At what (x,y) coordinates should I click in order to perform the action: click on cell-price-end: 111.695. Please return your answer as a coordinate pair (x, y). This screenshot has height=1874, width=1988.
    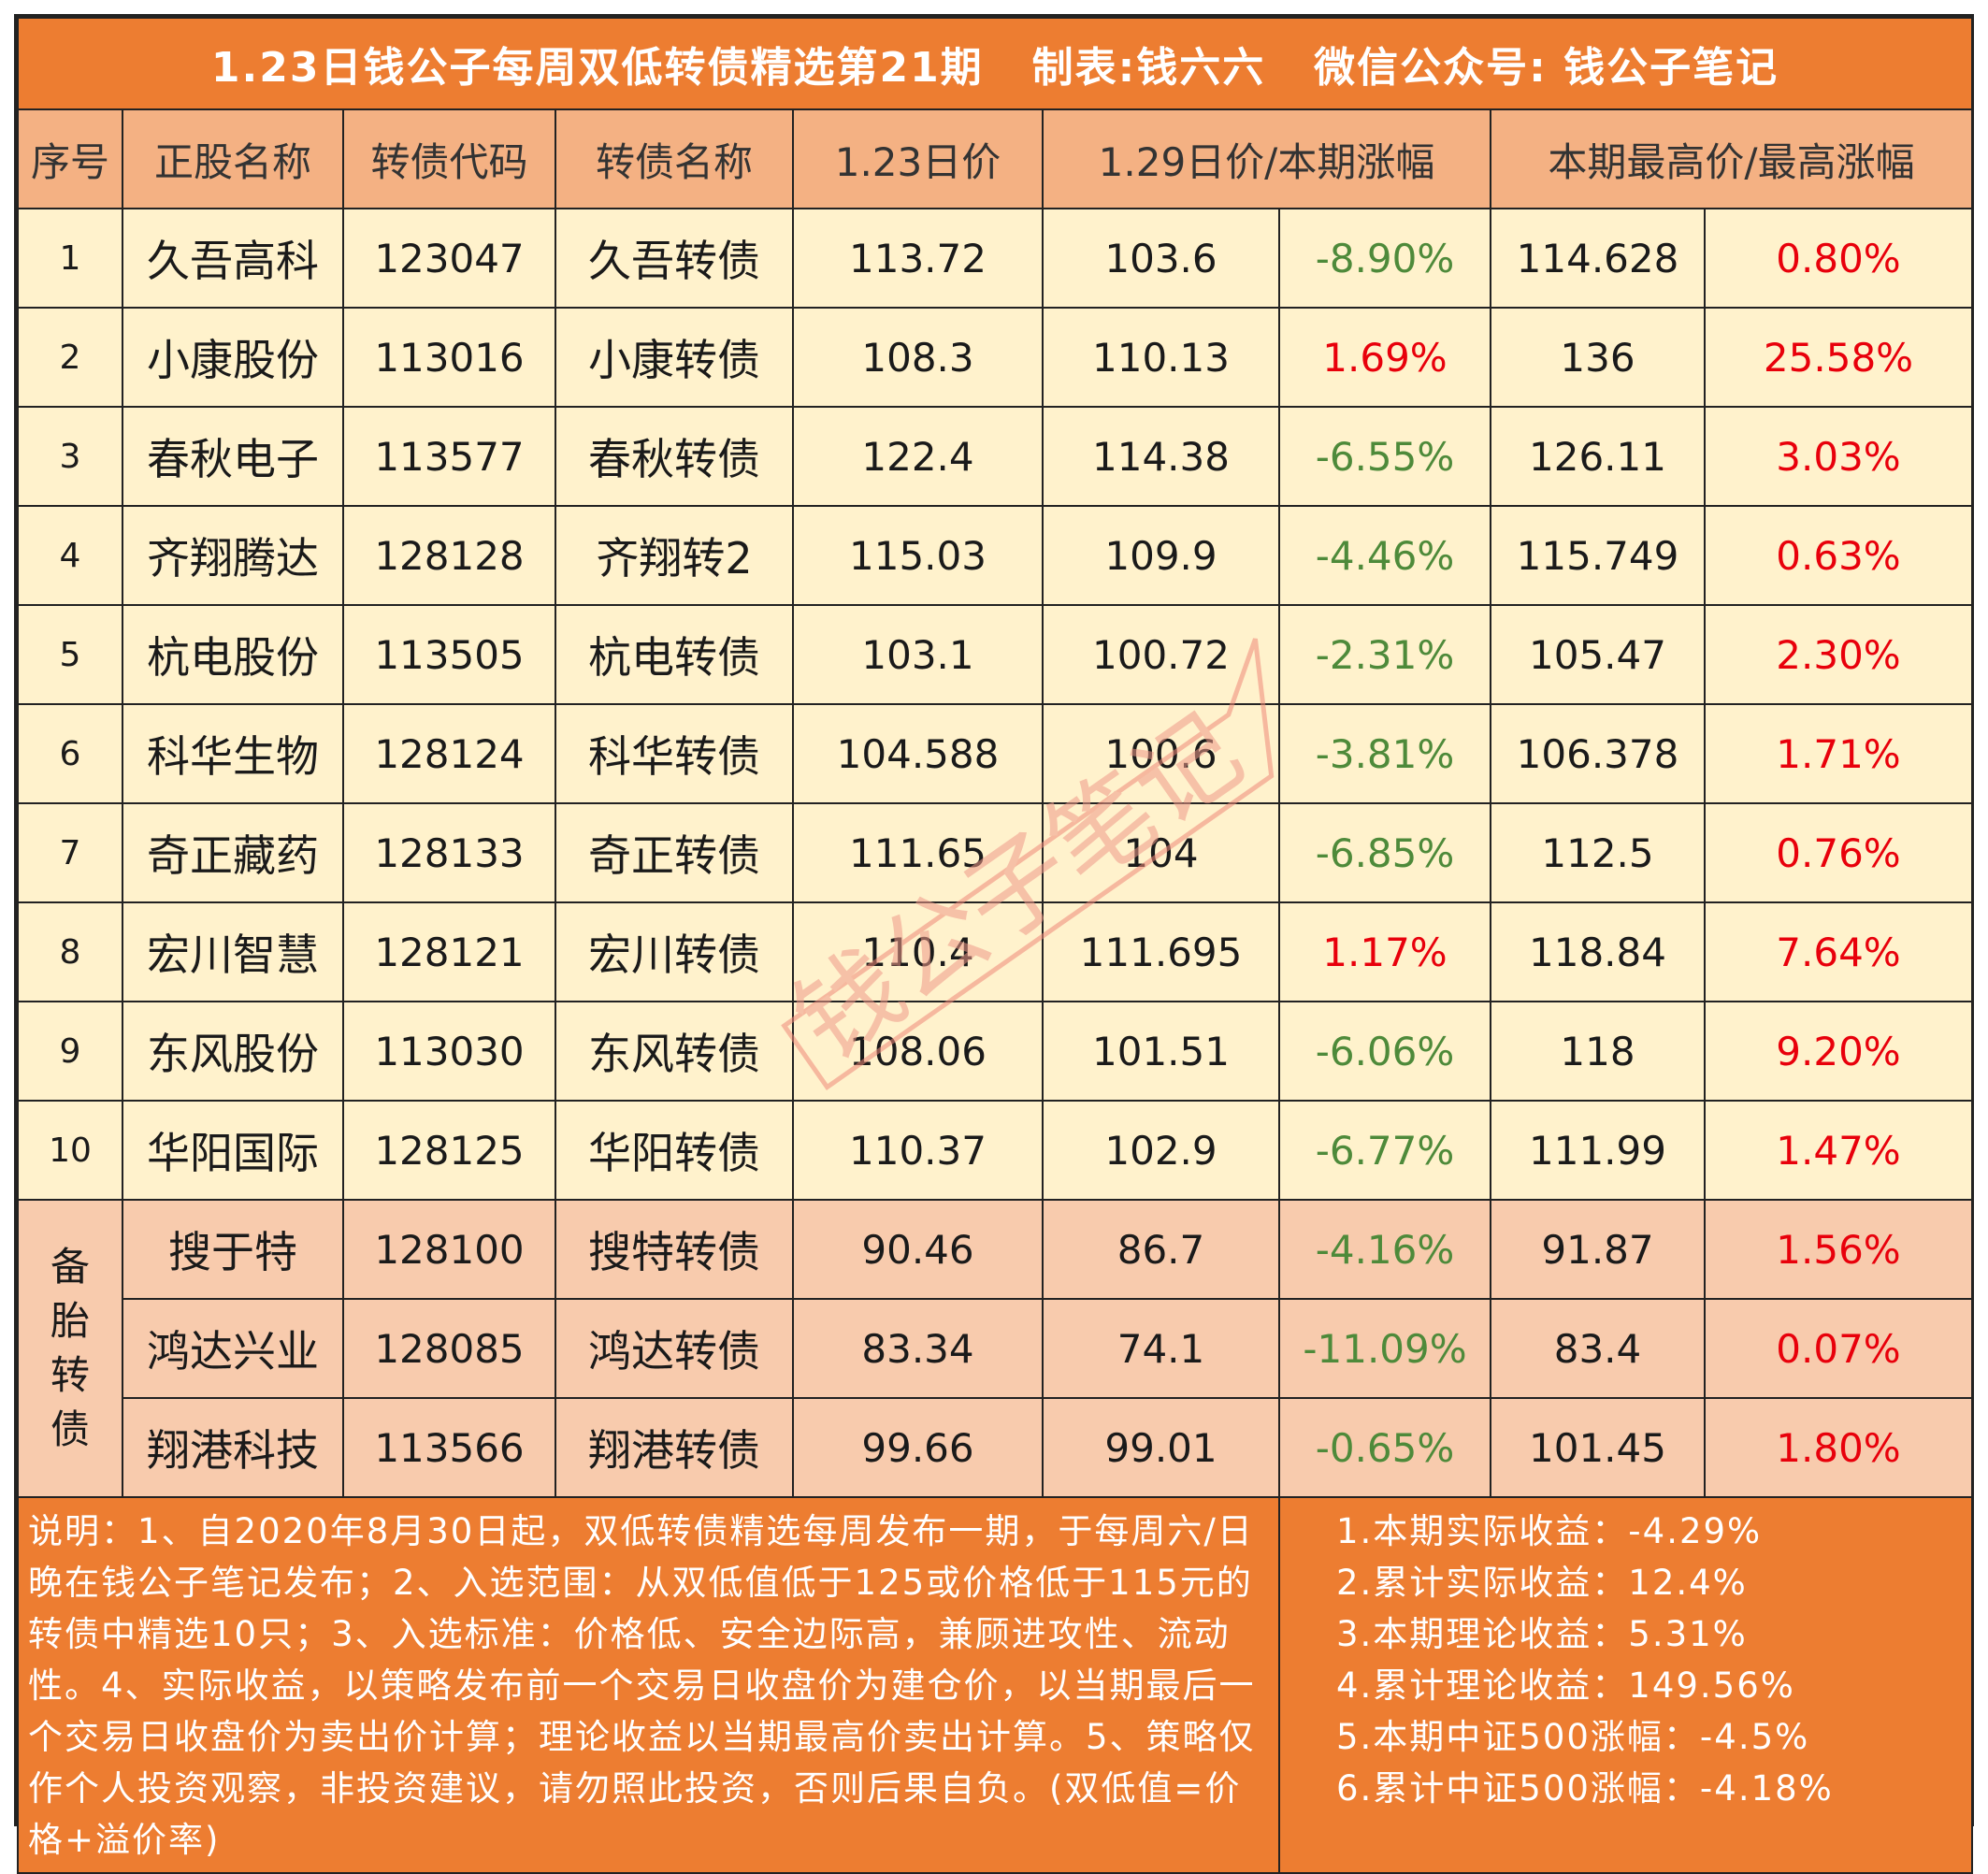
    Looking at the image, I should click on (1161, 951).